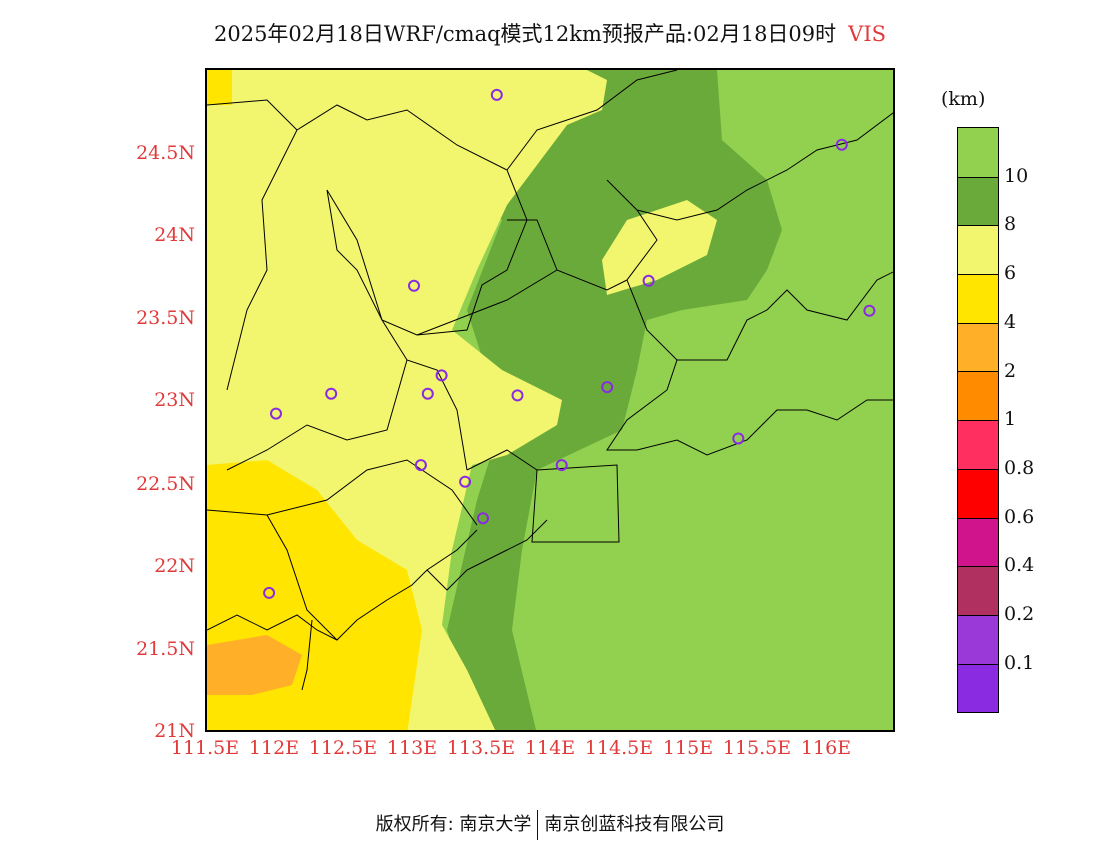 The height and width of the screenshot is (850, 1100). I want to click on color-bar-label: 0.2, so click(1019, 614).